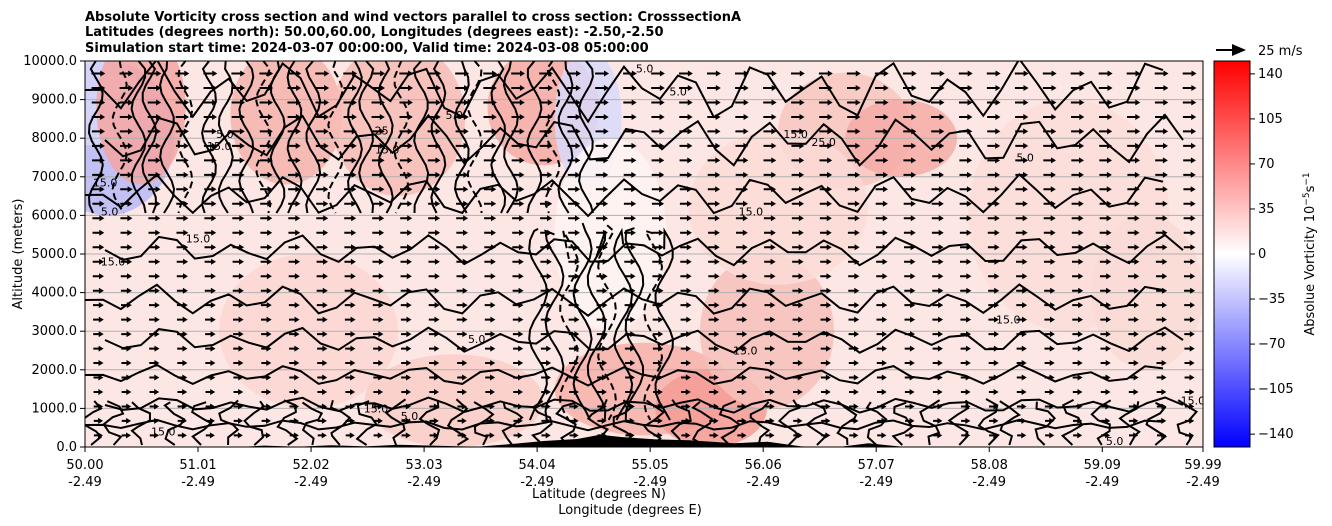 Image resolution: width=1332 pixels, height=526 pixels. Describe the element at coordinates (198, 238) in the screenshot. I see `contour-label: 15.0` at that location.